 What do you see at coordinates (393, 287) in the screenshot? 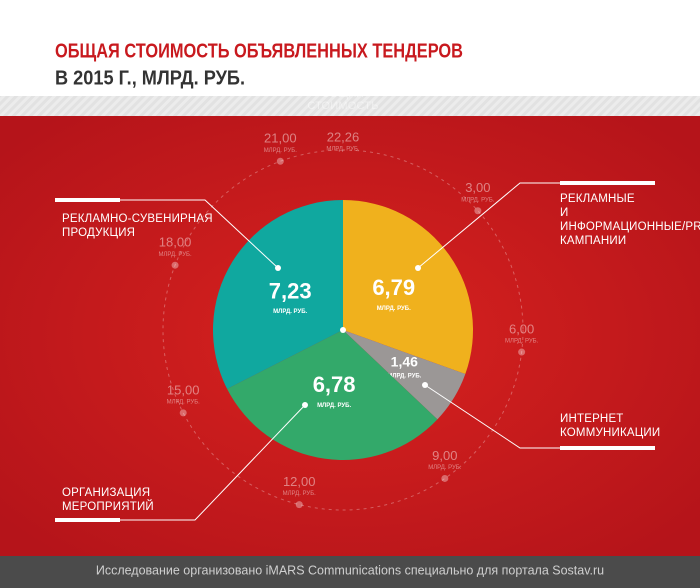
I see `slice-value: 6,79` at bounding box center [393, 287].